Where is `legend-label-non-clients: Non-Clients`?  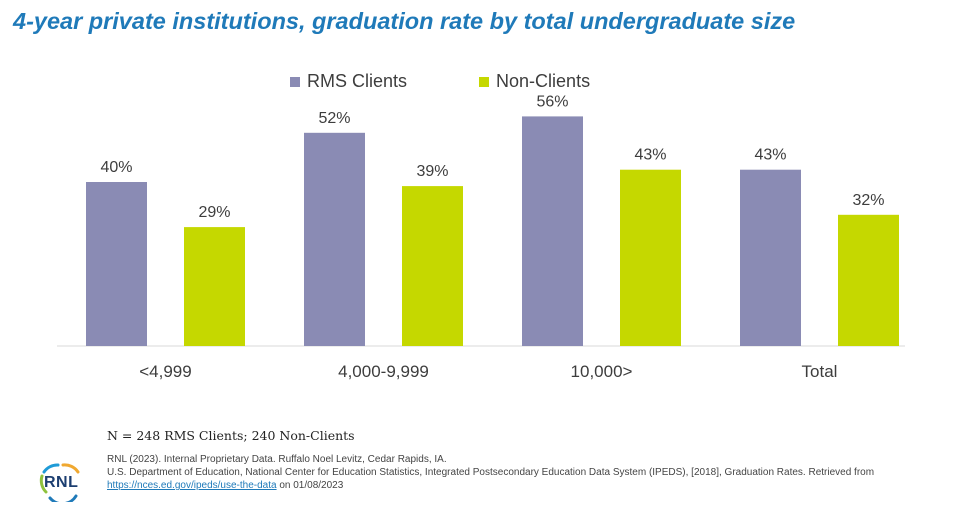 legend-label-non-clients: Non-Clients is located at coordinates (543, 81).